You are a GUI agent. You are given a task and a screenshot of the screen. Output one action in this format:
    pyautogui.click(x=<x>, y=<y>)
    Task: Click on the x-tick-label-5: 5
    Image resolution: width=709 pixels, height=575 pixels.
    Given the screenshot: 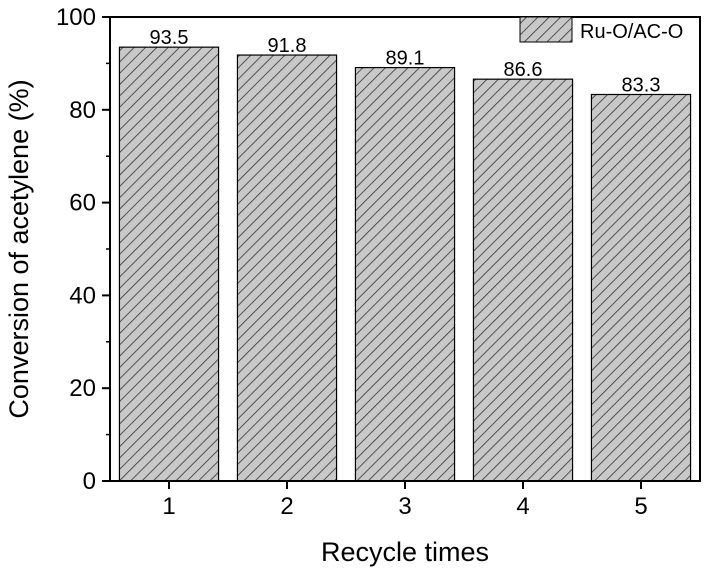 What is the action you would take?
    pyautogui.click(x=640, y=506)
    